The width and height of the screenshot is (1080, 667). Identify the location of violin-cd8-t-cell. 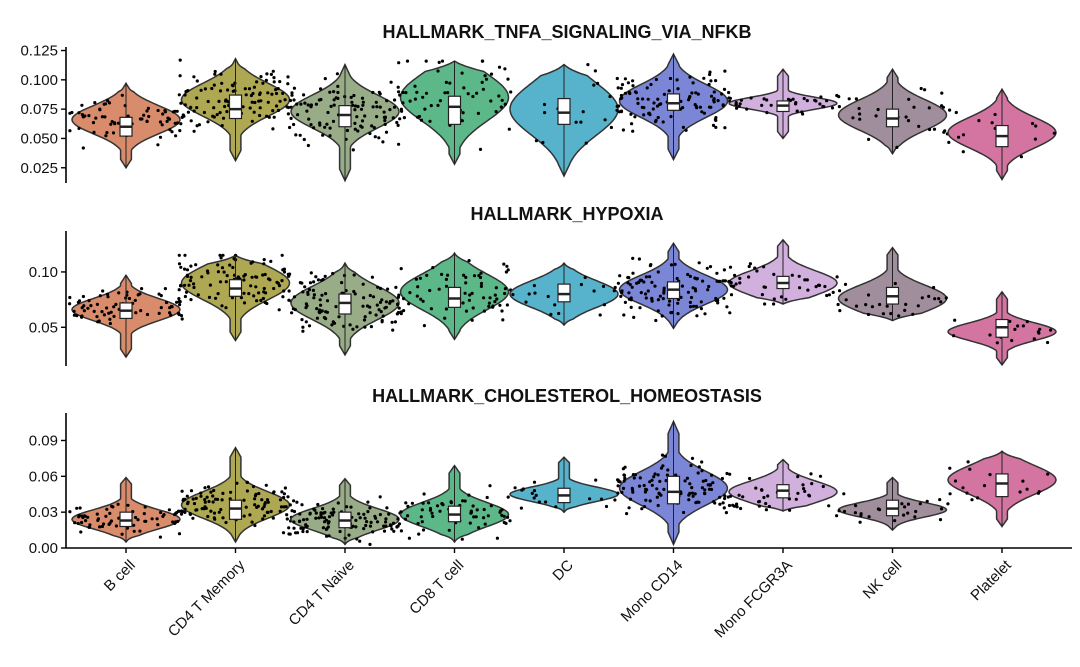
(455, 504).